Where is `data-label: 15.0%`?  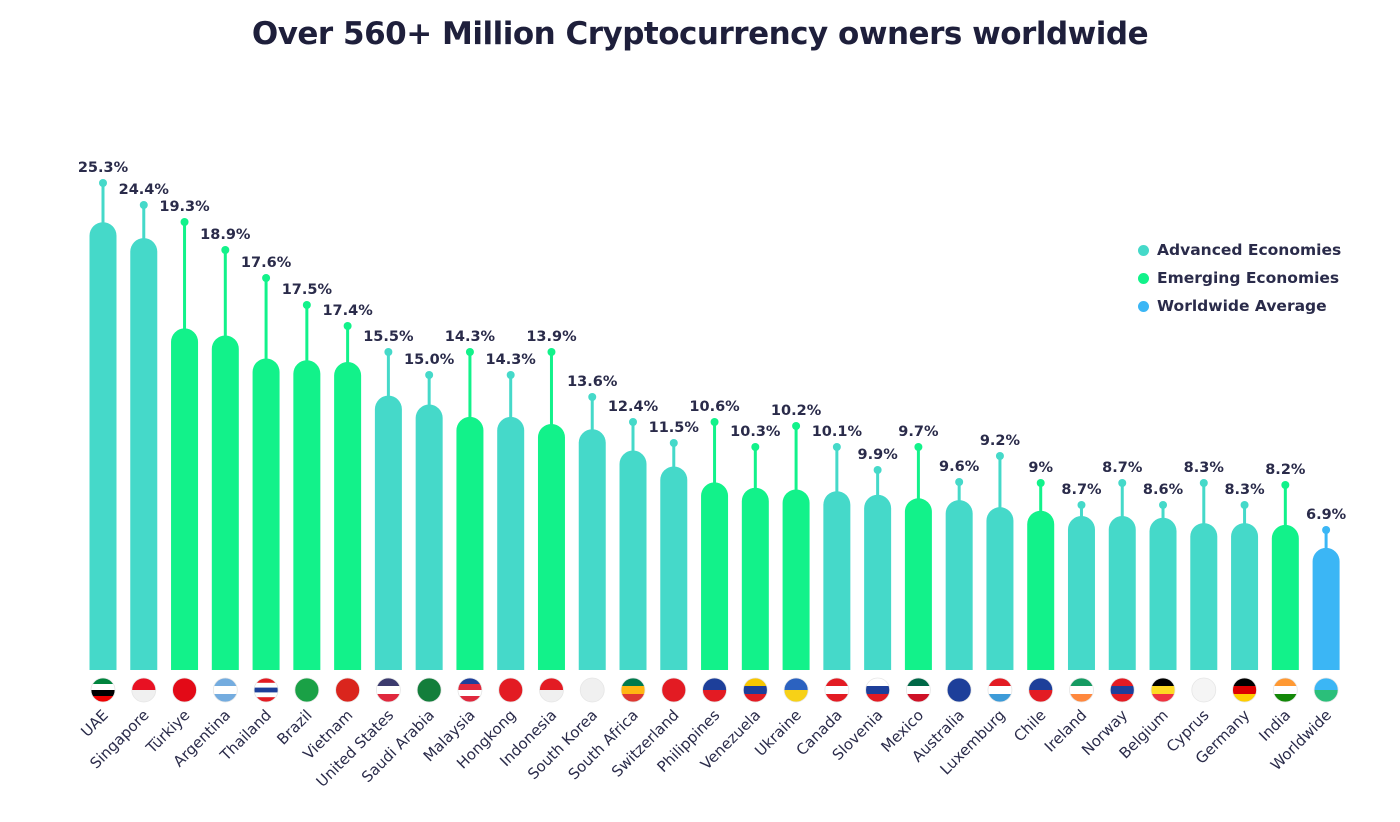 data-label: 15.0% is located at coordinates (429, 360).